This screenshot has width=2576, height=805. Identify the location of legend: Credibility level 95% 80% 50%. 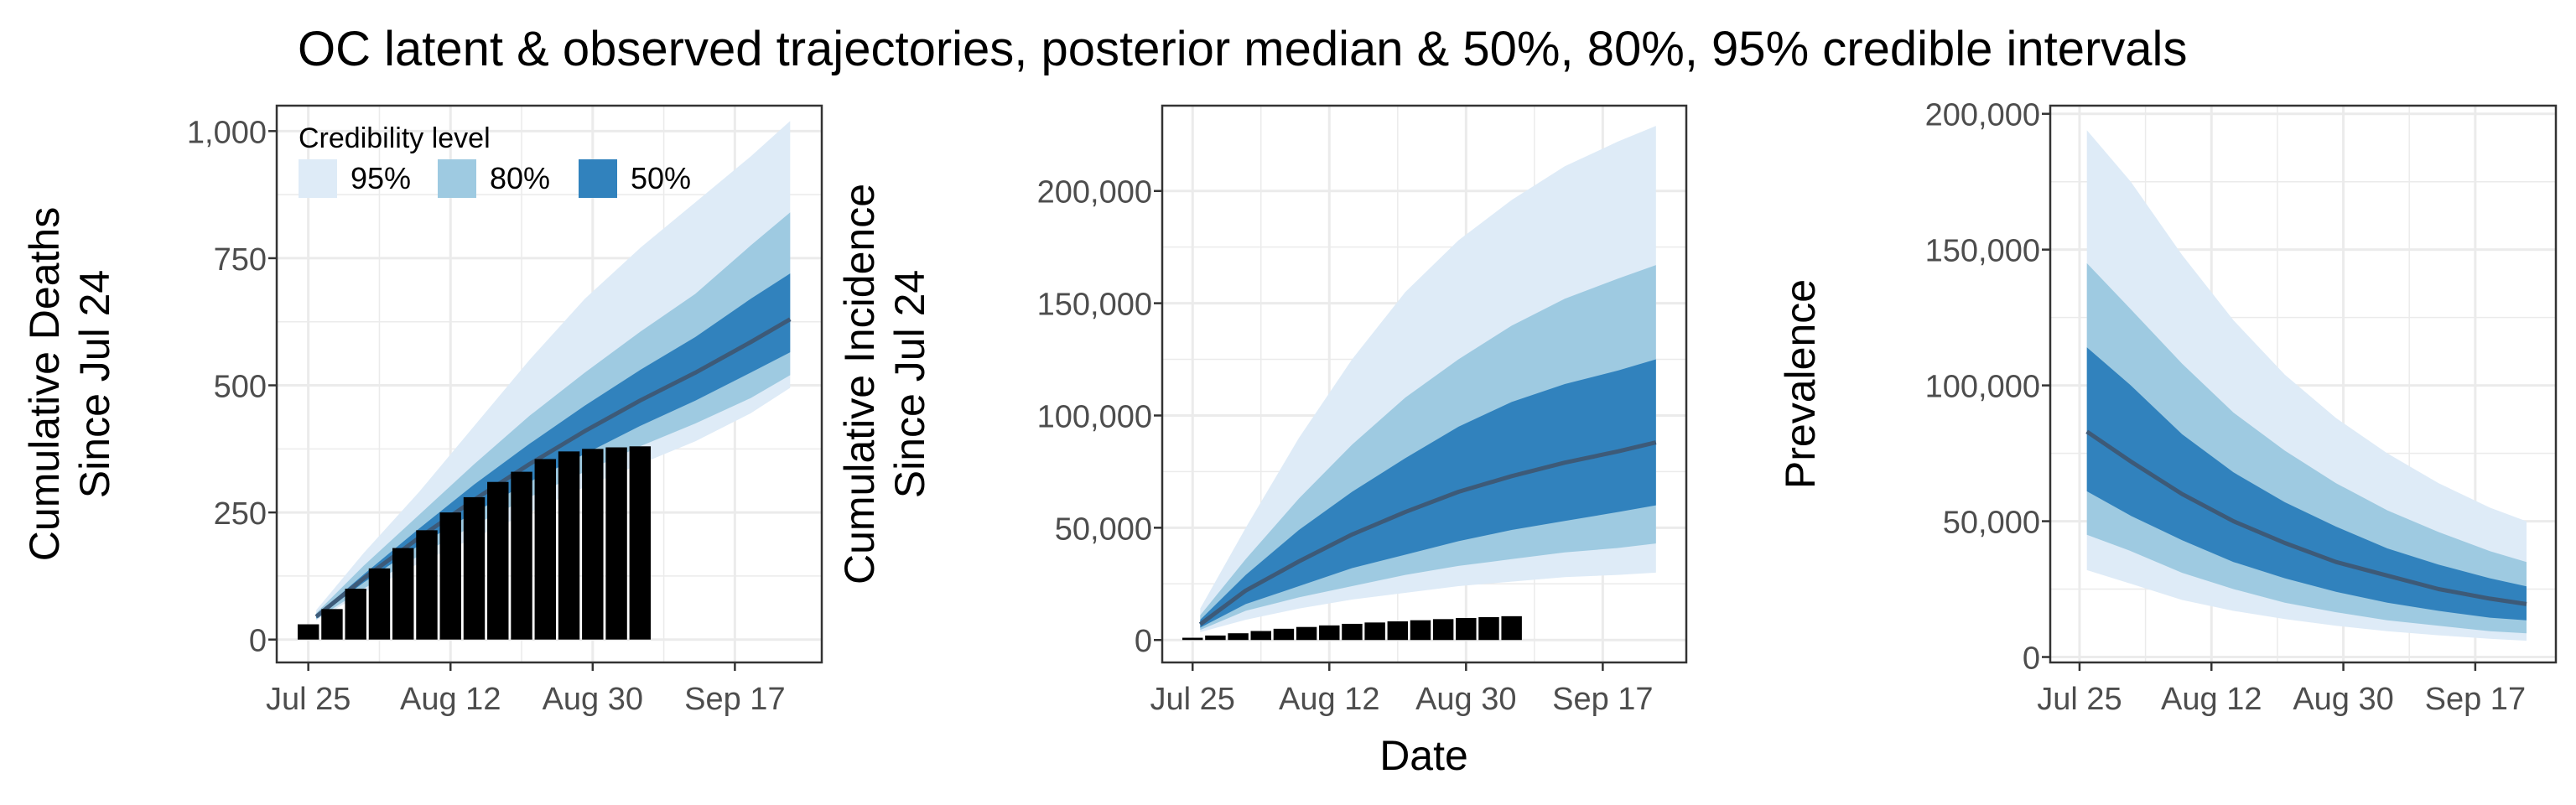
(495, 160).